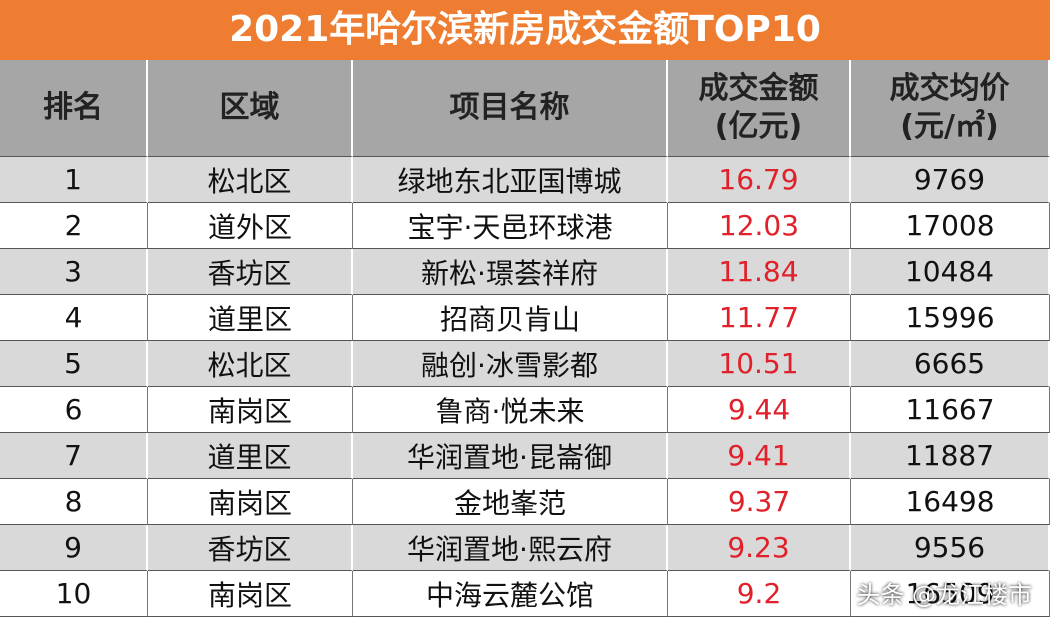  I want to click on cell-text: 16509, so click(950, 593).